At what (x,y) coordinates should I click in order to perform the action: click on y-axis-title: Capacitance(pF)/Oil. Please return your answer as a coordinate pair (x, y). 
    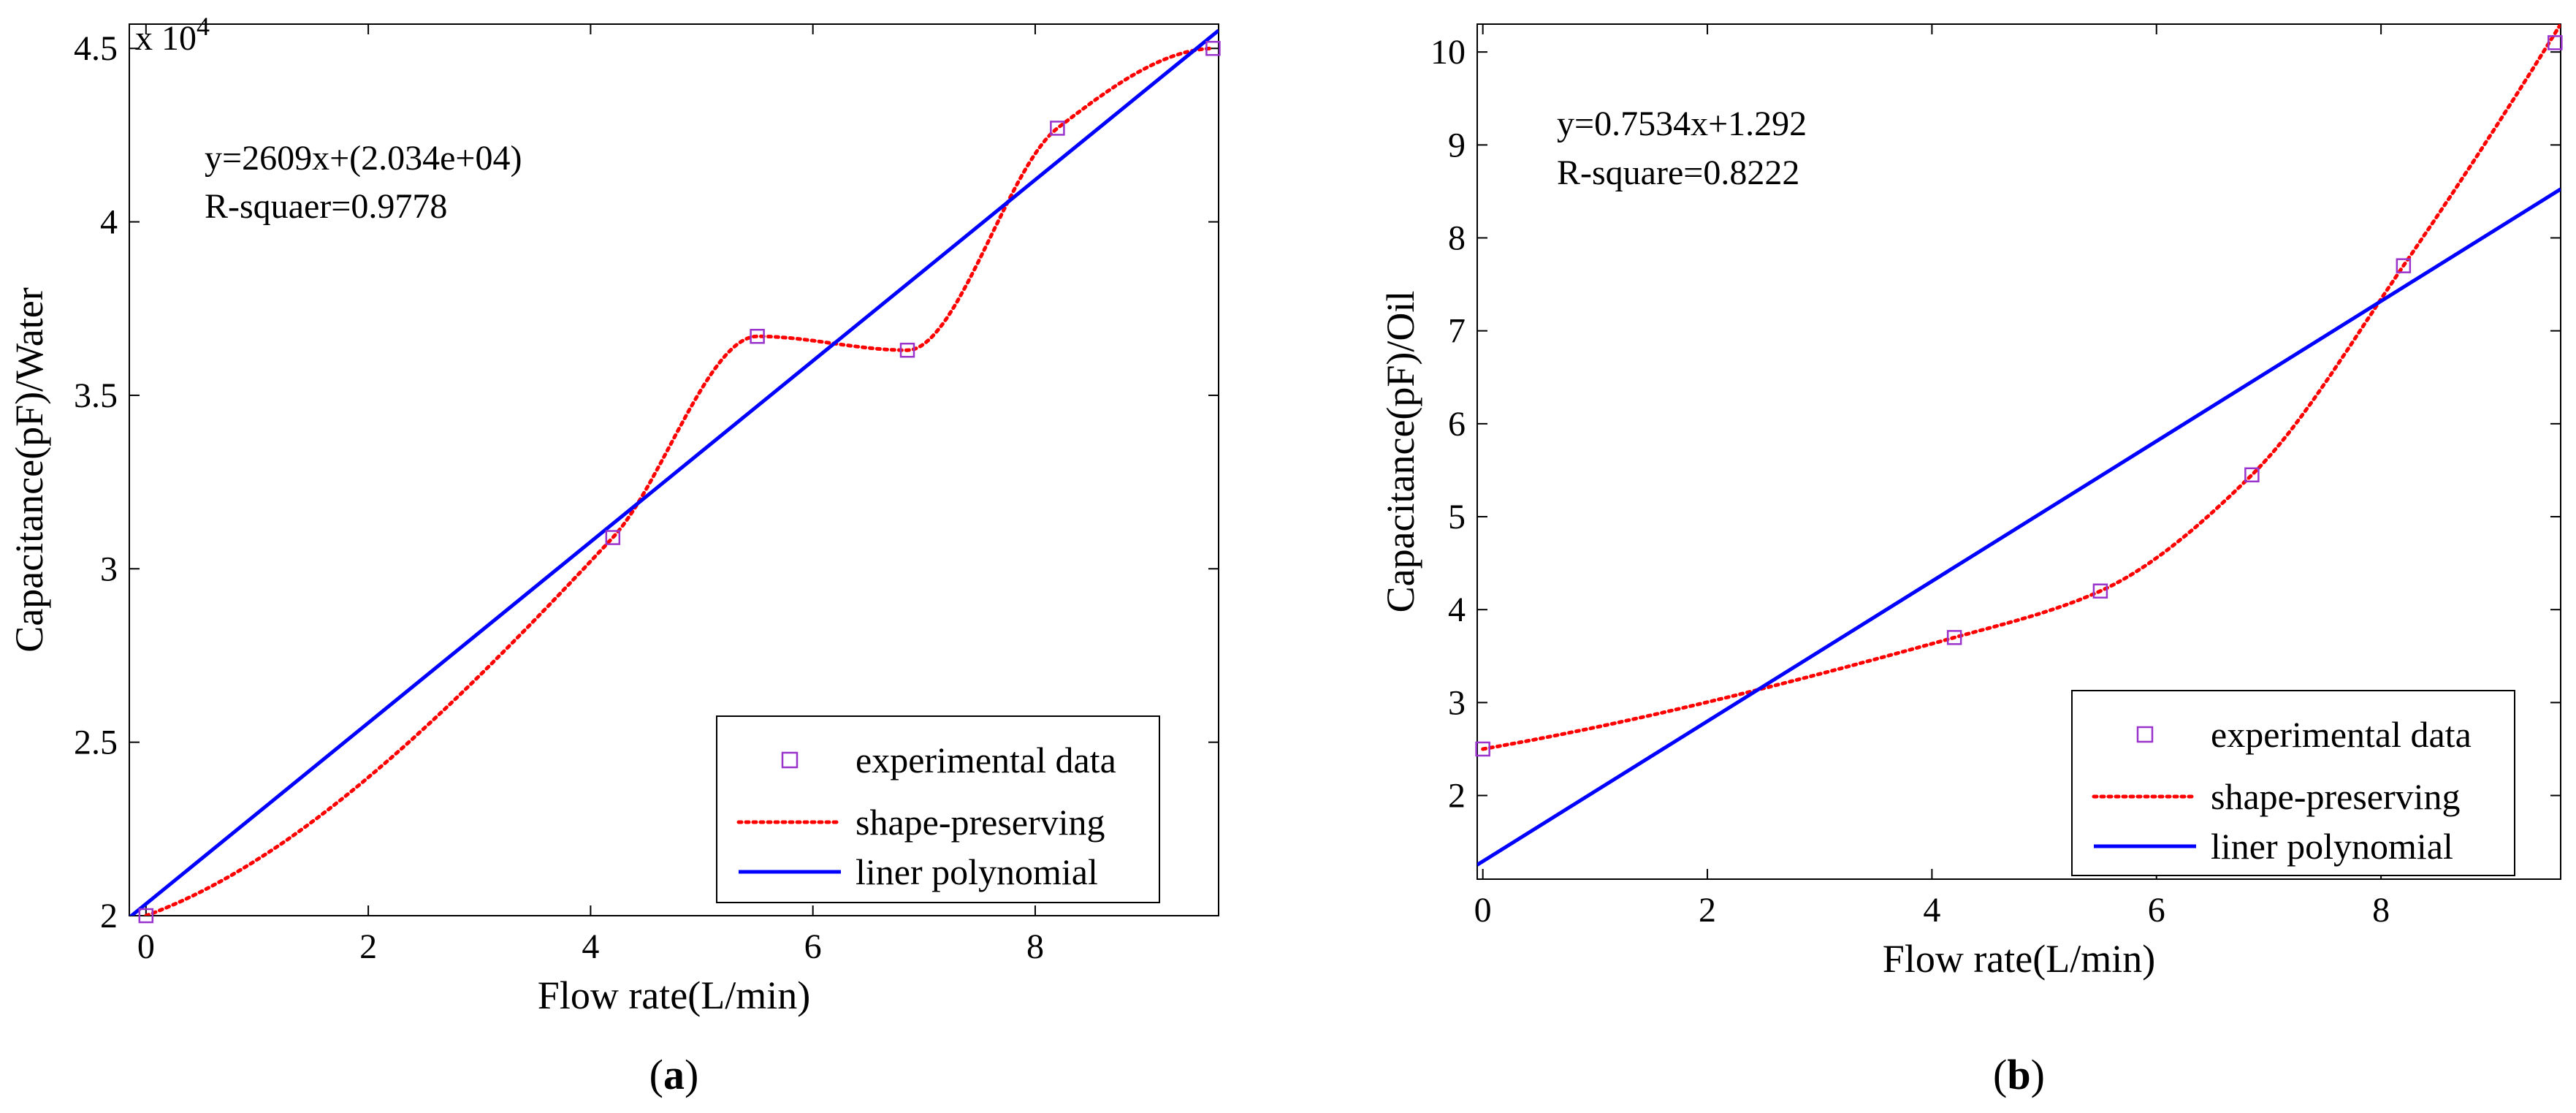
    Looking at the image, I should click on (1401, 452).